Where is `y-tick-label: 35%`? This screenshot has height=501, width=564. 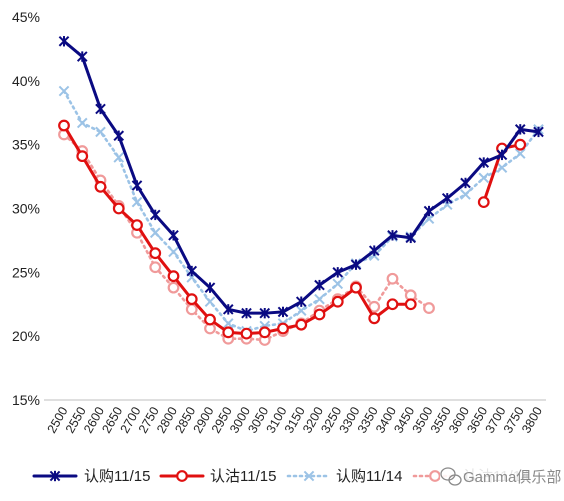 y-tick-label: 35% is located at coordinates (26, 145).